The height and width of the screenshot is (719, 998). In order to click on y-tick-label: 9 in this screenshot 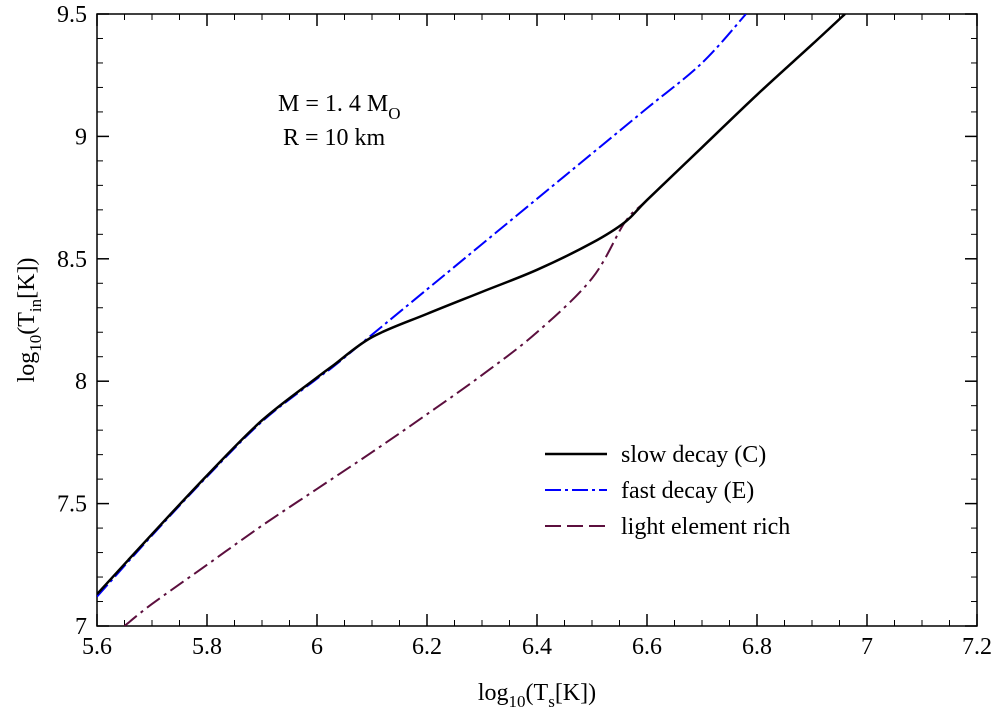, I will do `click(81, 137)`.